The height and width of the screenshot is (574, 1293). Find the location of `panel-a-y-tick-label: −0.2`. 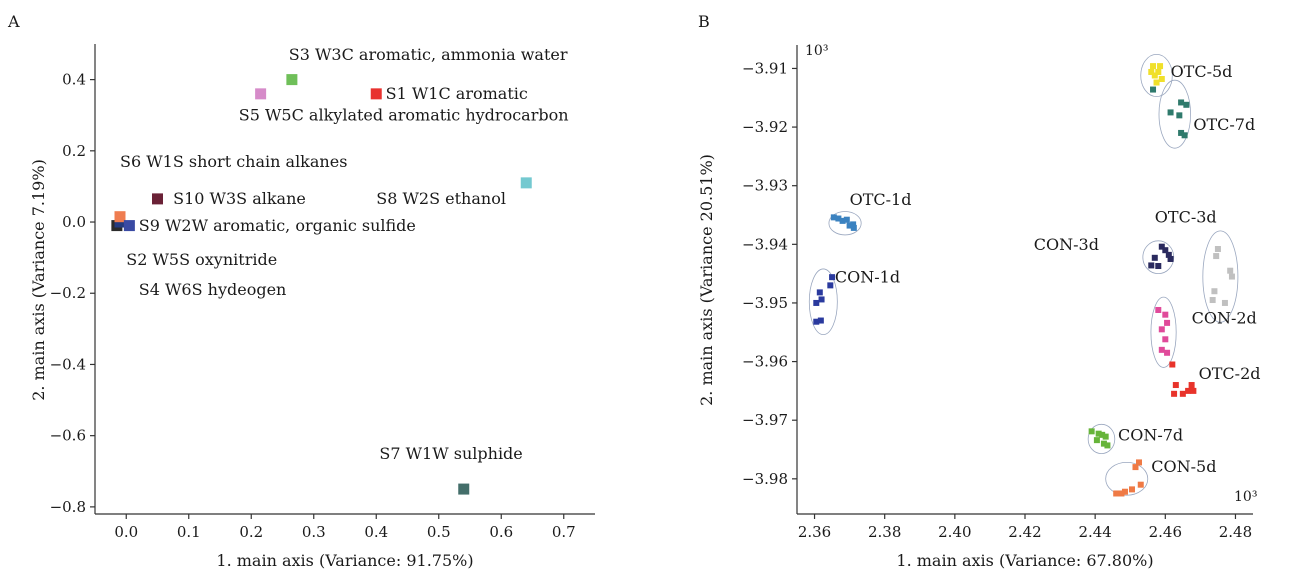

panel-a-y-tick-label: −0.2 is located at coordinates (68, 293).